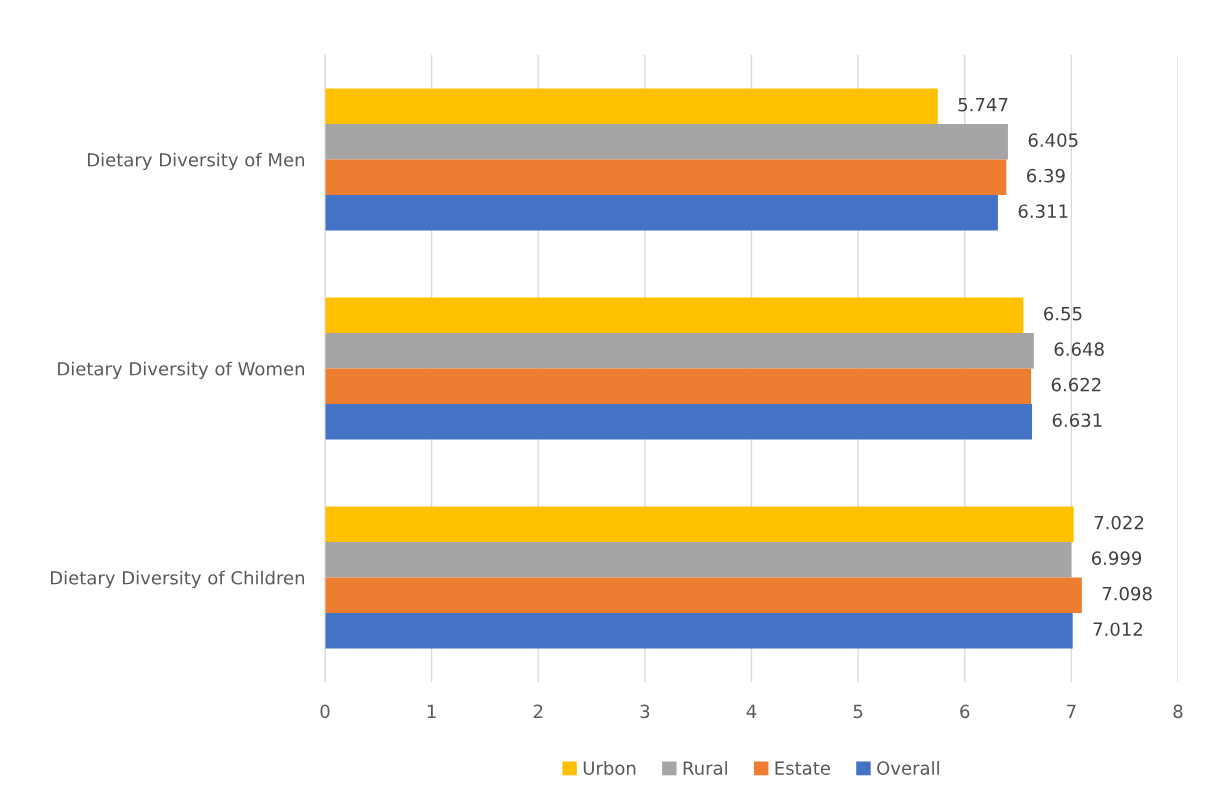 The image size is (1206, 811). What do you see at coordinates (802, 768) in the screenshot?
I see `legend-label: Estate` at bounding box center [802, 768].